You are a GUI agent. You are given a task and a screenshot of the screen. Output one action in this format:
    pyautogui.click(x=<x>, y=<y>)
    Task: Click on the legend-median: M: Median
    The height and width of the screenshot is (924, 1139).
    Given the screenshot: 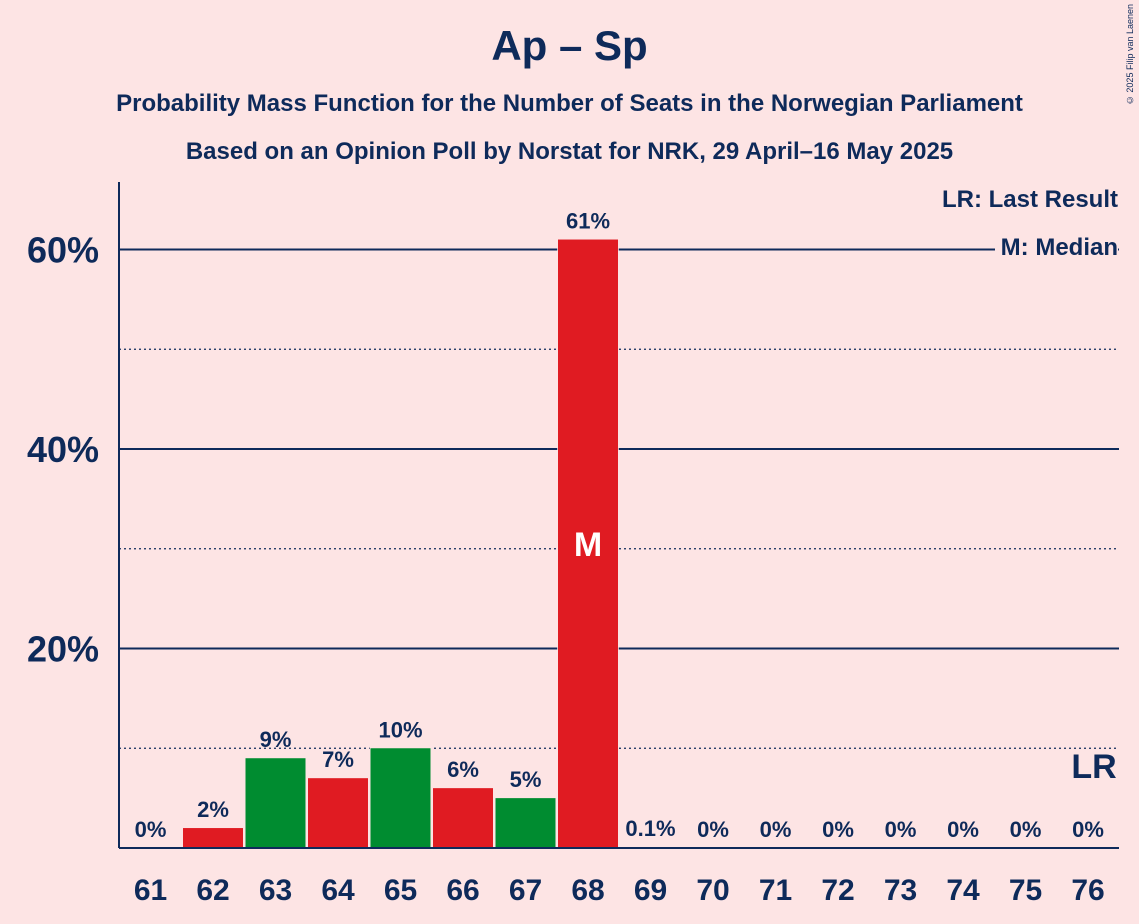 What is the action you would take?
    pyautogui.click(x=1056, y=248)
    